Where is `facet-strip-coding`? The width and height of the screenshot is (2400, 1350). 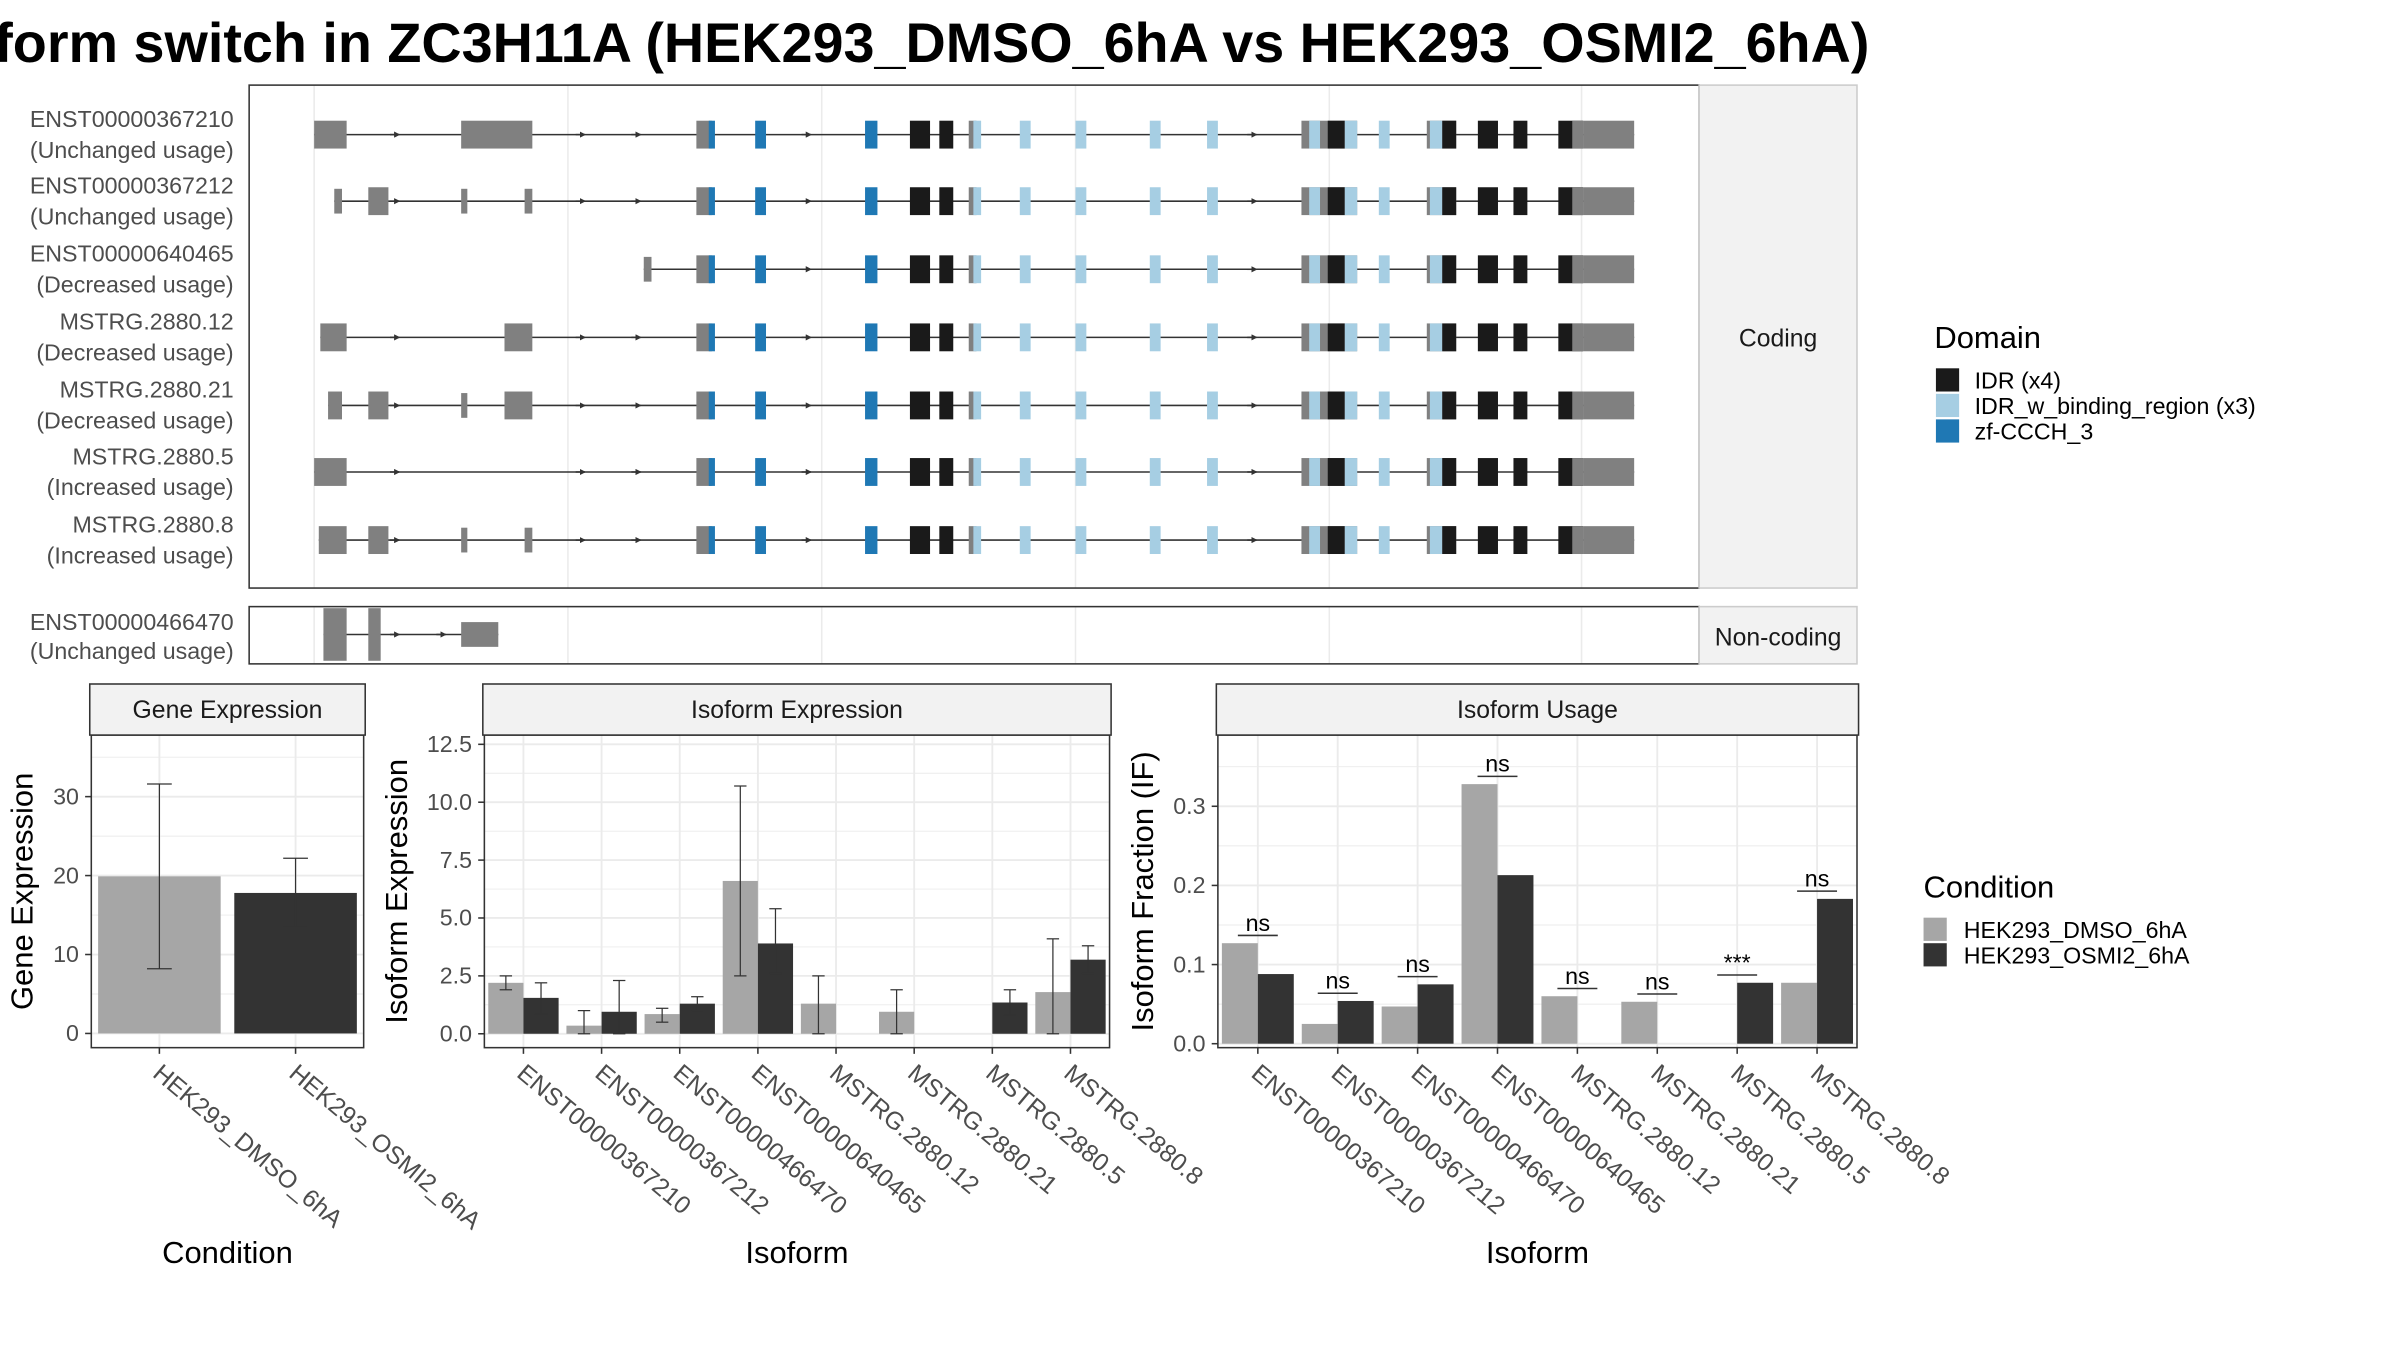
facet-strip-coding is located at coordinates (1778, 336).